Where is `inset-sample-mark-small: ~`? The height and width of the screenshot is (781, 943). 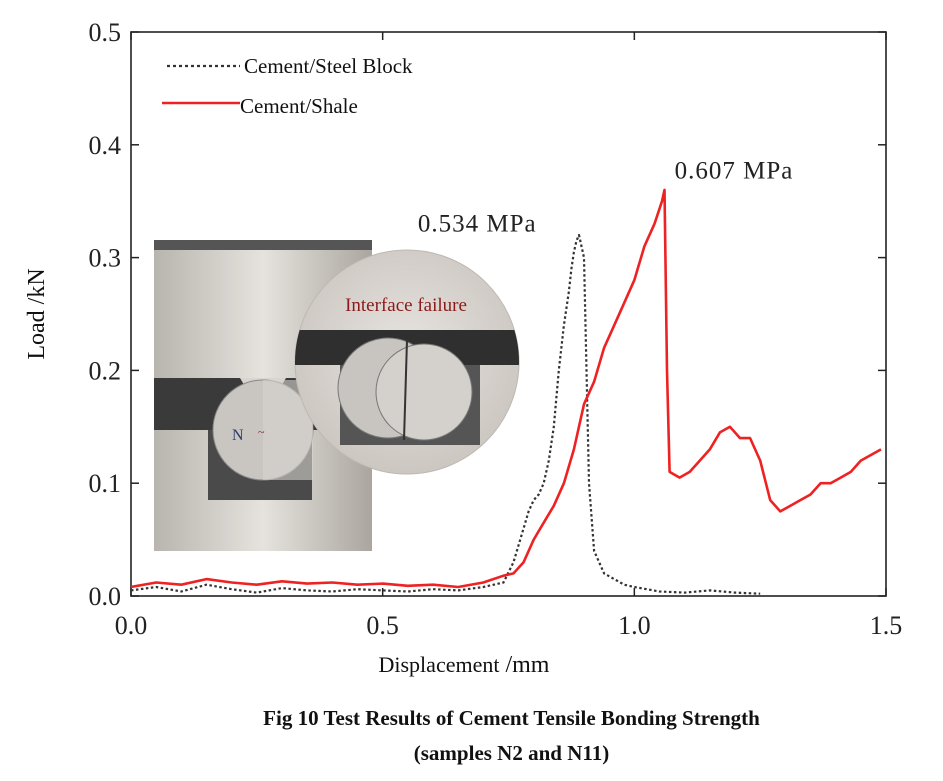
inset-sample-mark-small: ~ is located at coordinates (261, 432).